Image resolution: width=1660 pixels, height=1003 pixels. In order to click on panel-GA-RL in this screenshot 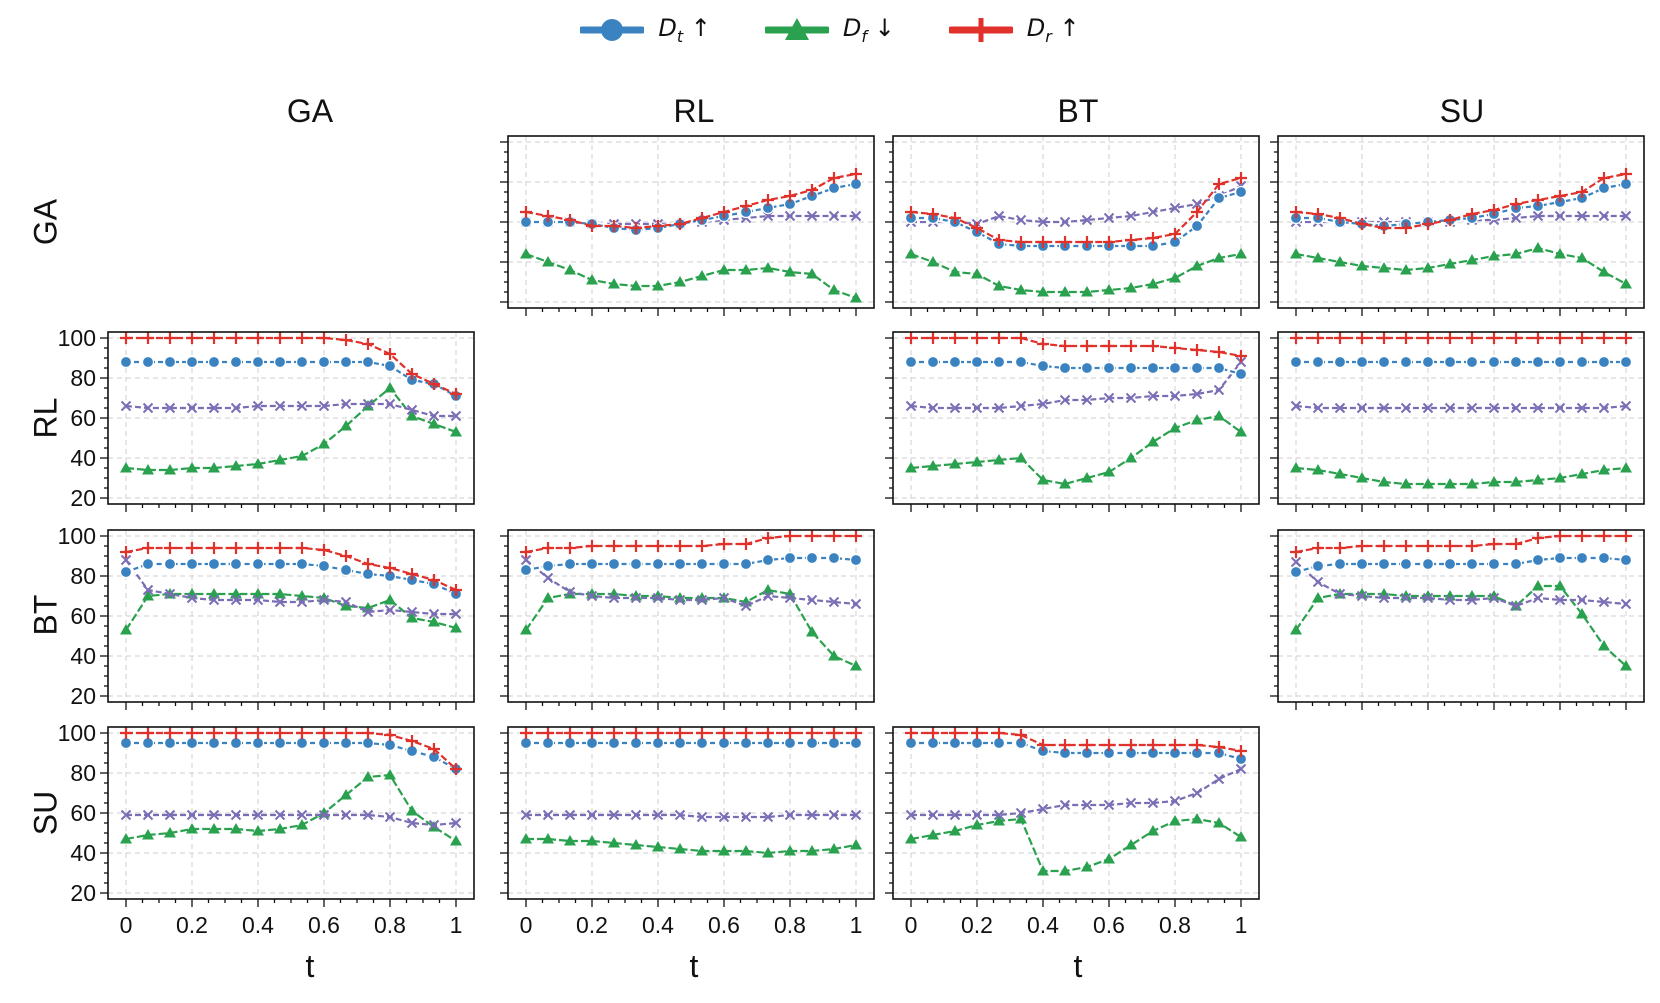, I will do `click(687, 225)`.